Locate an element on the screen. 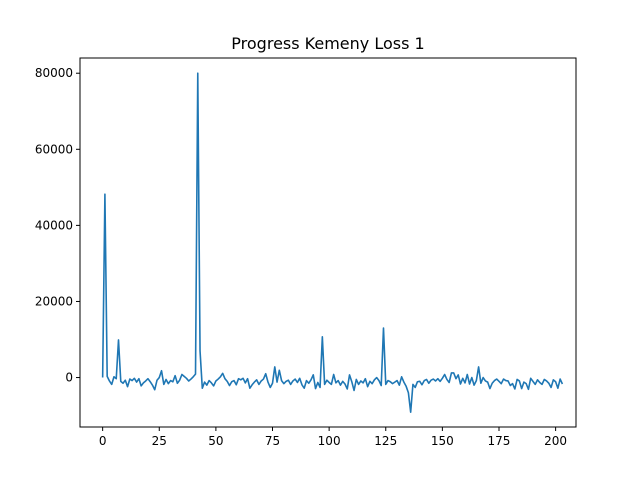 The image size is (640, 480). y-tick-label: 80000 is located at coordinates (54, 73).